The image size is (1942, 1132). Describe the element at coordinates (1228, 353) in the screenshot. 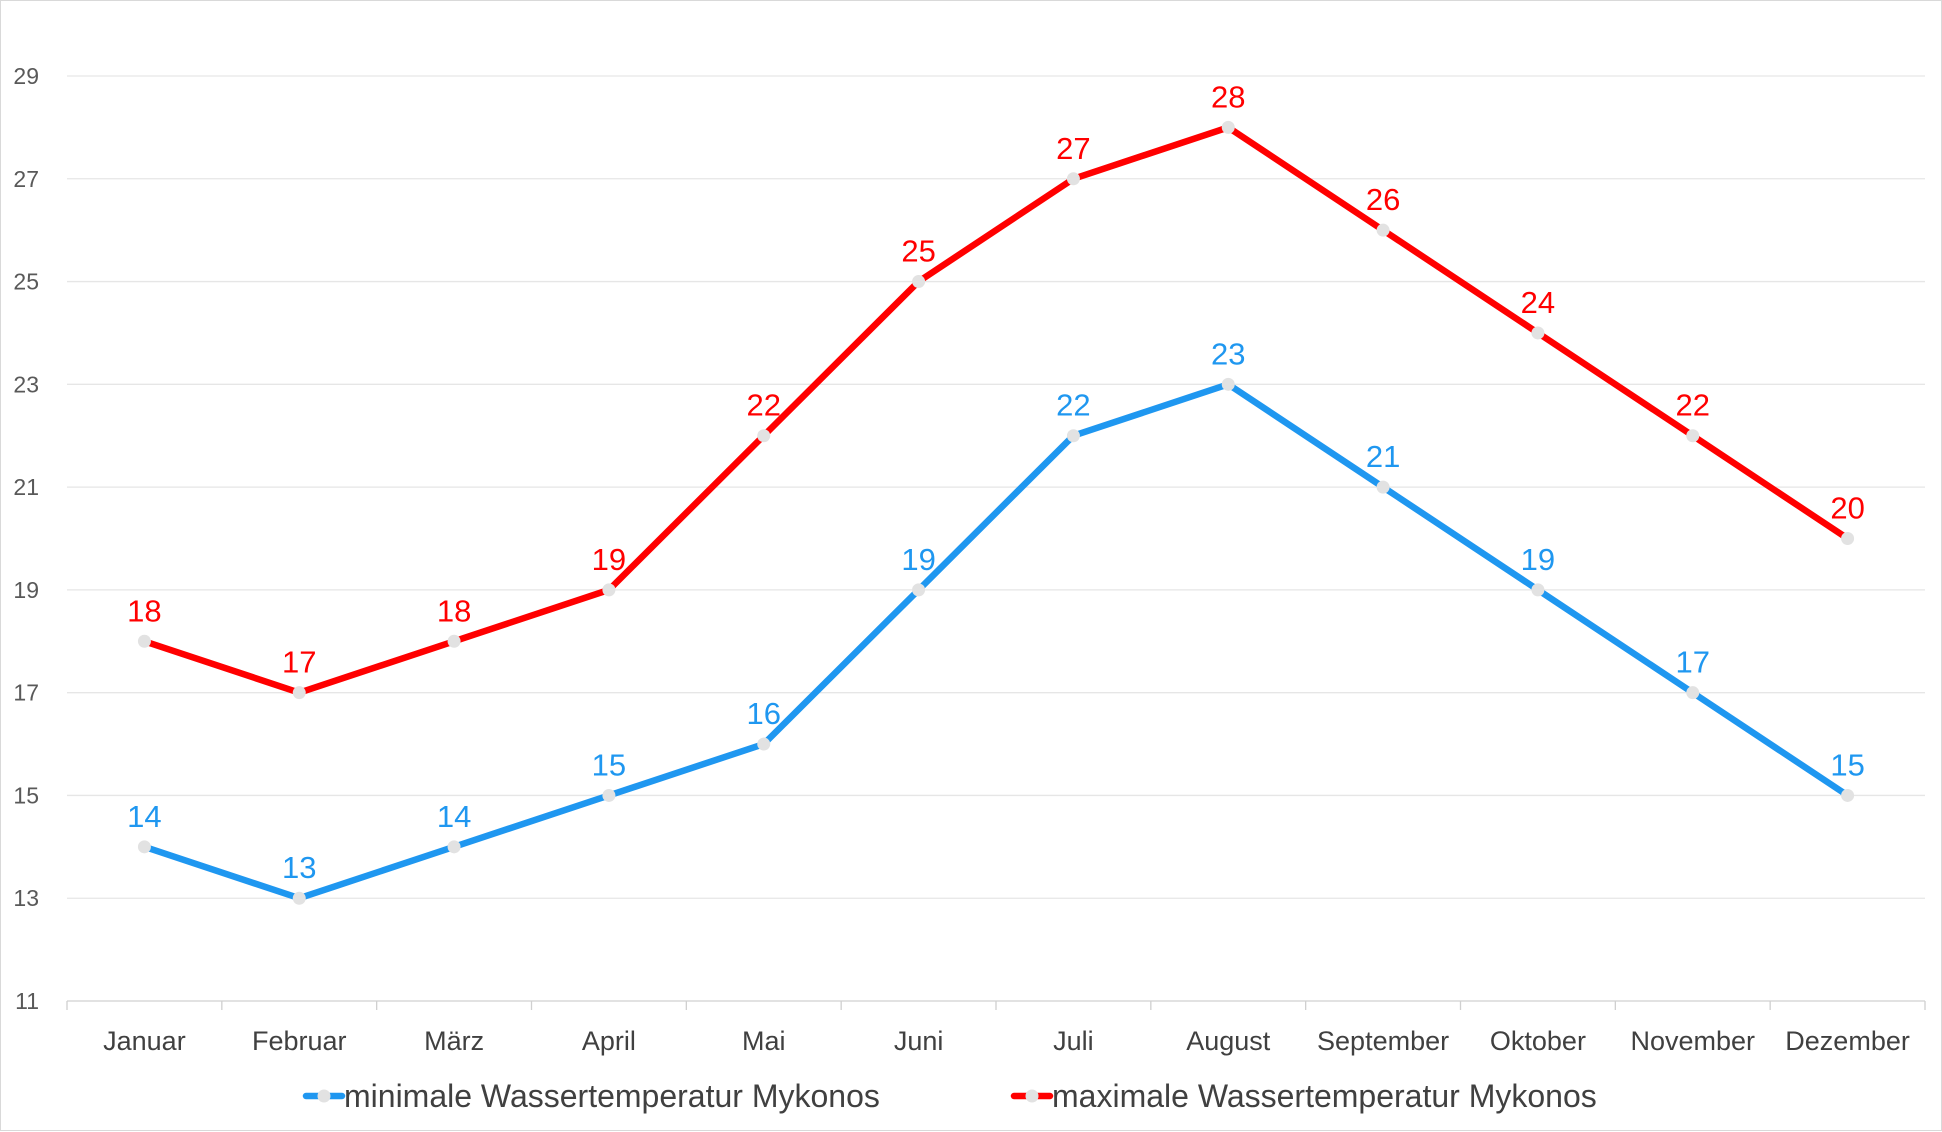

I see `data-label: 23` at that location.